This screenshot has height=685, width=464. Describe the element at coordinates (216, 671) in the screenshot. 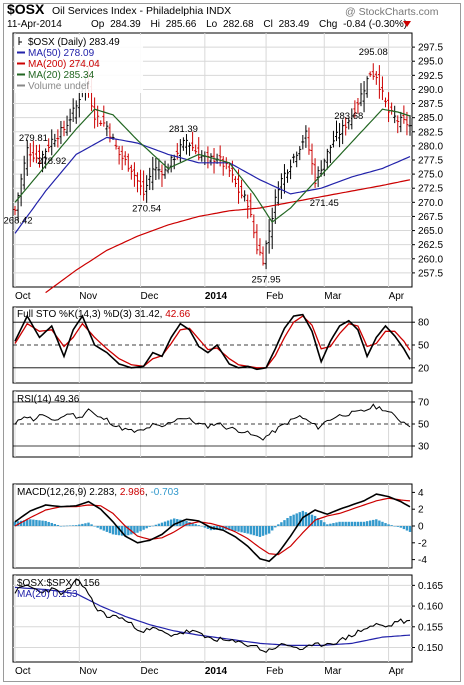

I see `ratio-x-label: 2014` at that location.